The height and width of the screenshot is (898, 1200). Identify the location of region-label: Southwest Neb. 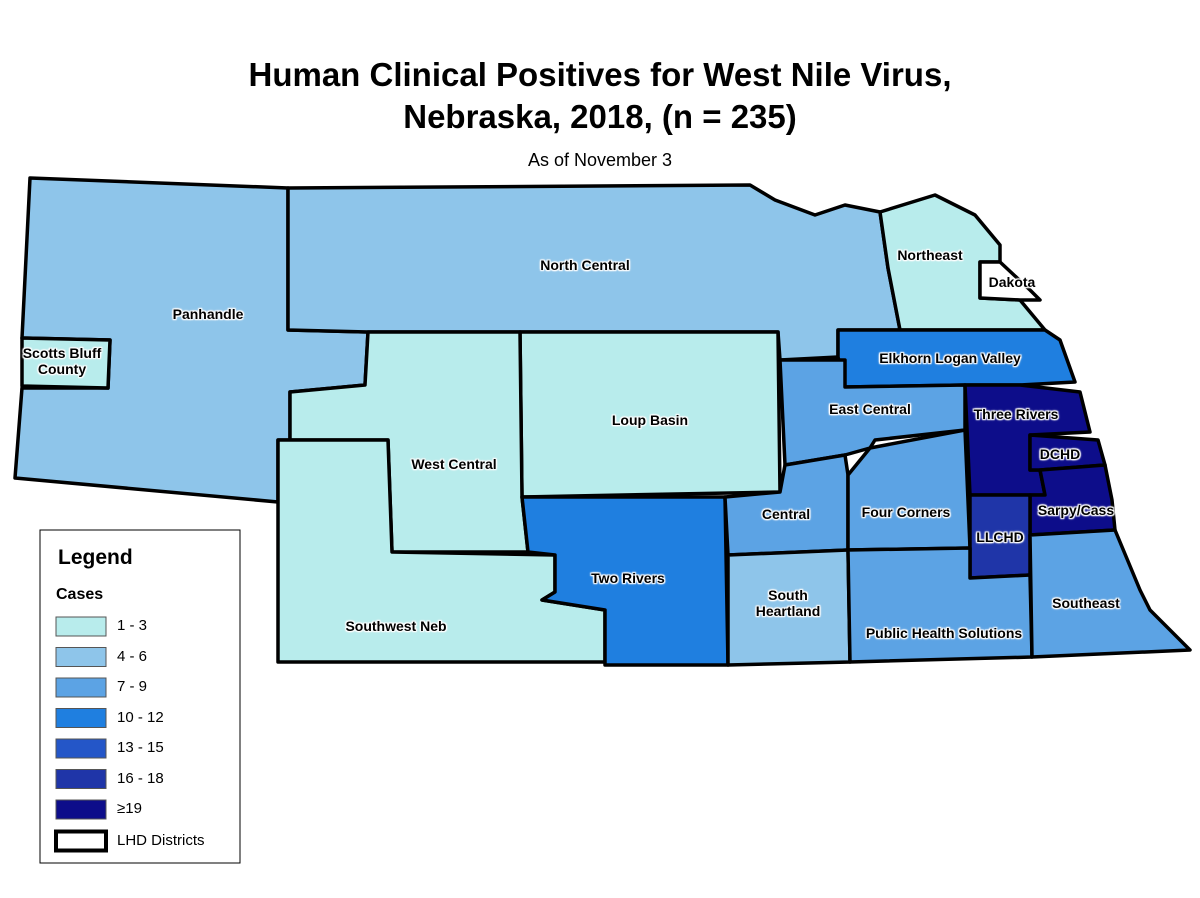
(396, 626).